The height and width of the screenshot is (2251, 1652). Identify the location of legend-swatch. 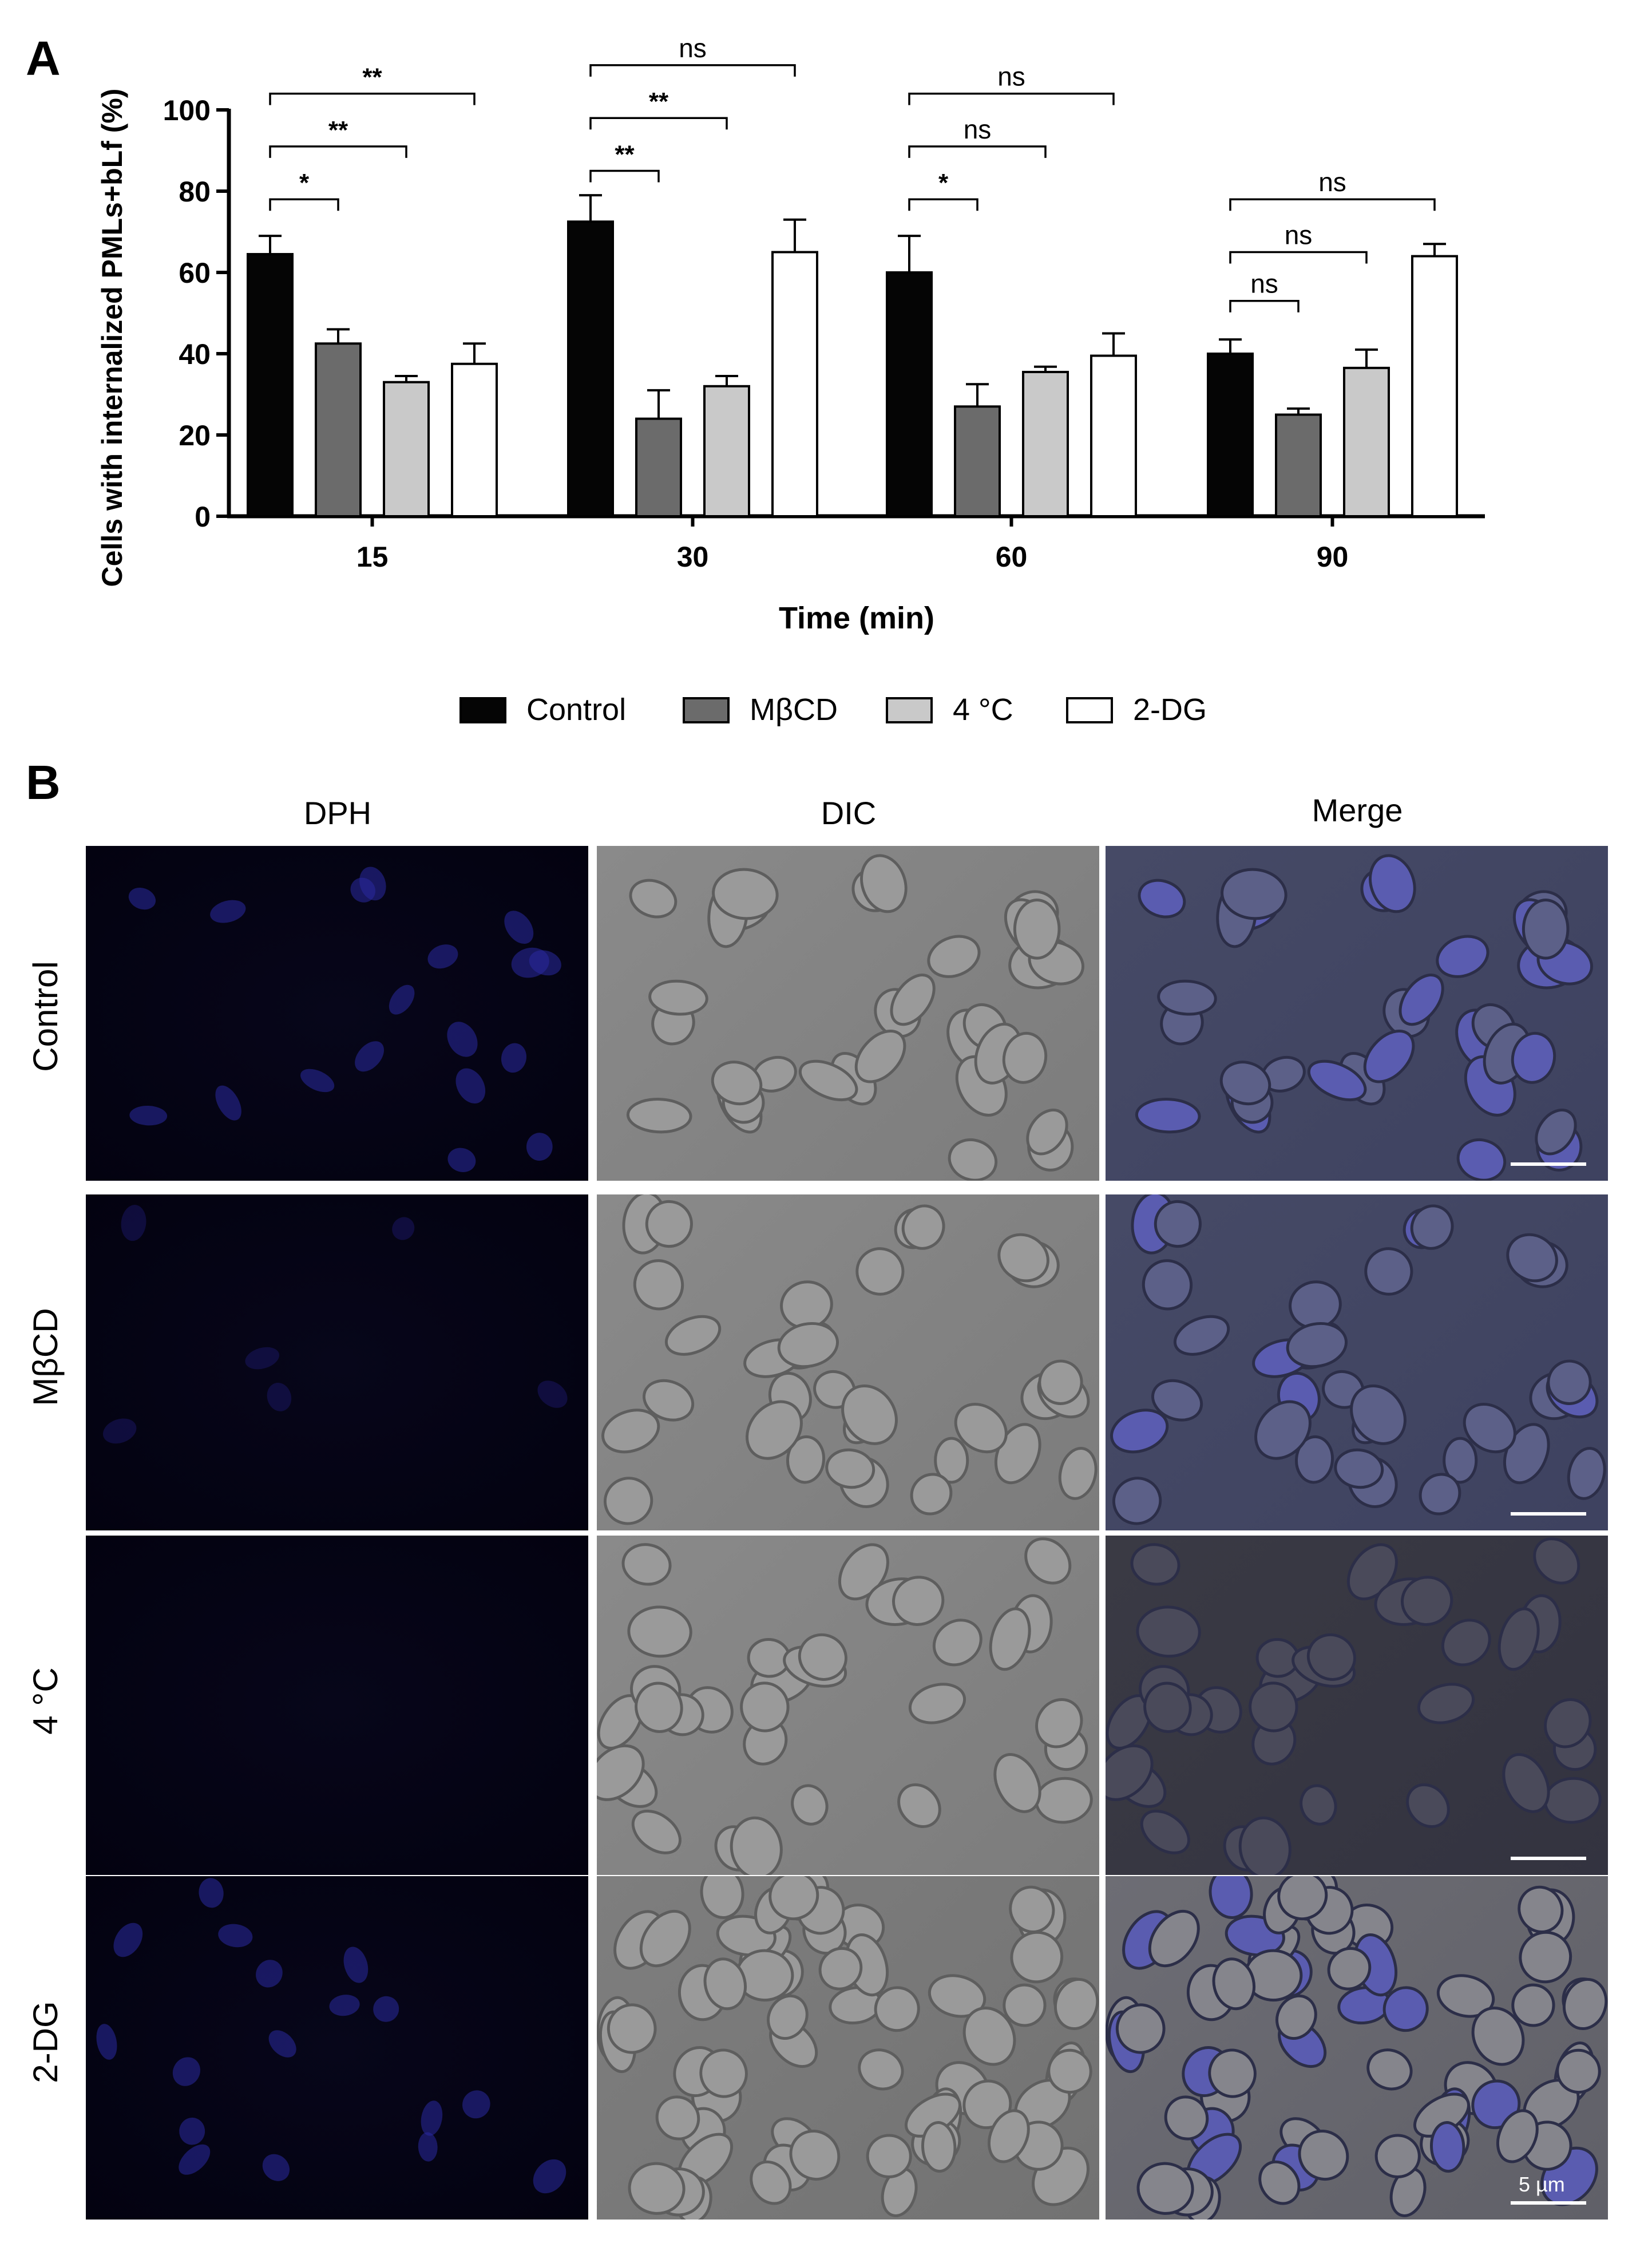
(910, 710).